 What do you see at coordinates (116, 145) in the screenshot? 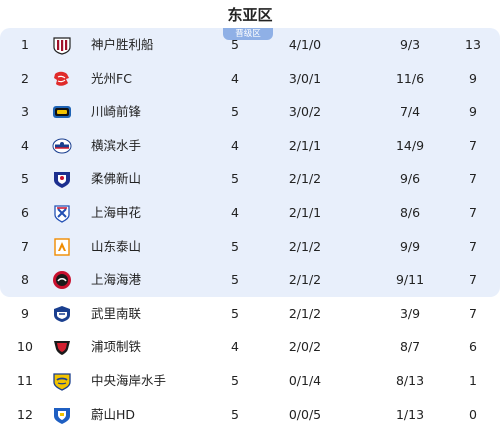
I see `team-name: 横滨水手` at bounding box center [116, 145].